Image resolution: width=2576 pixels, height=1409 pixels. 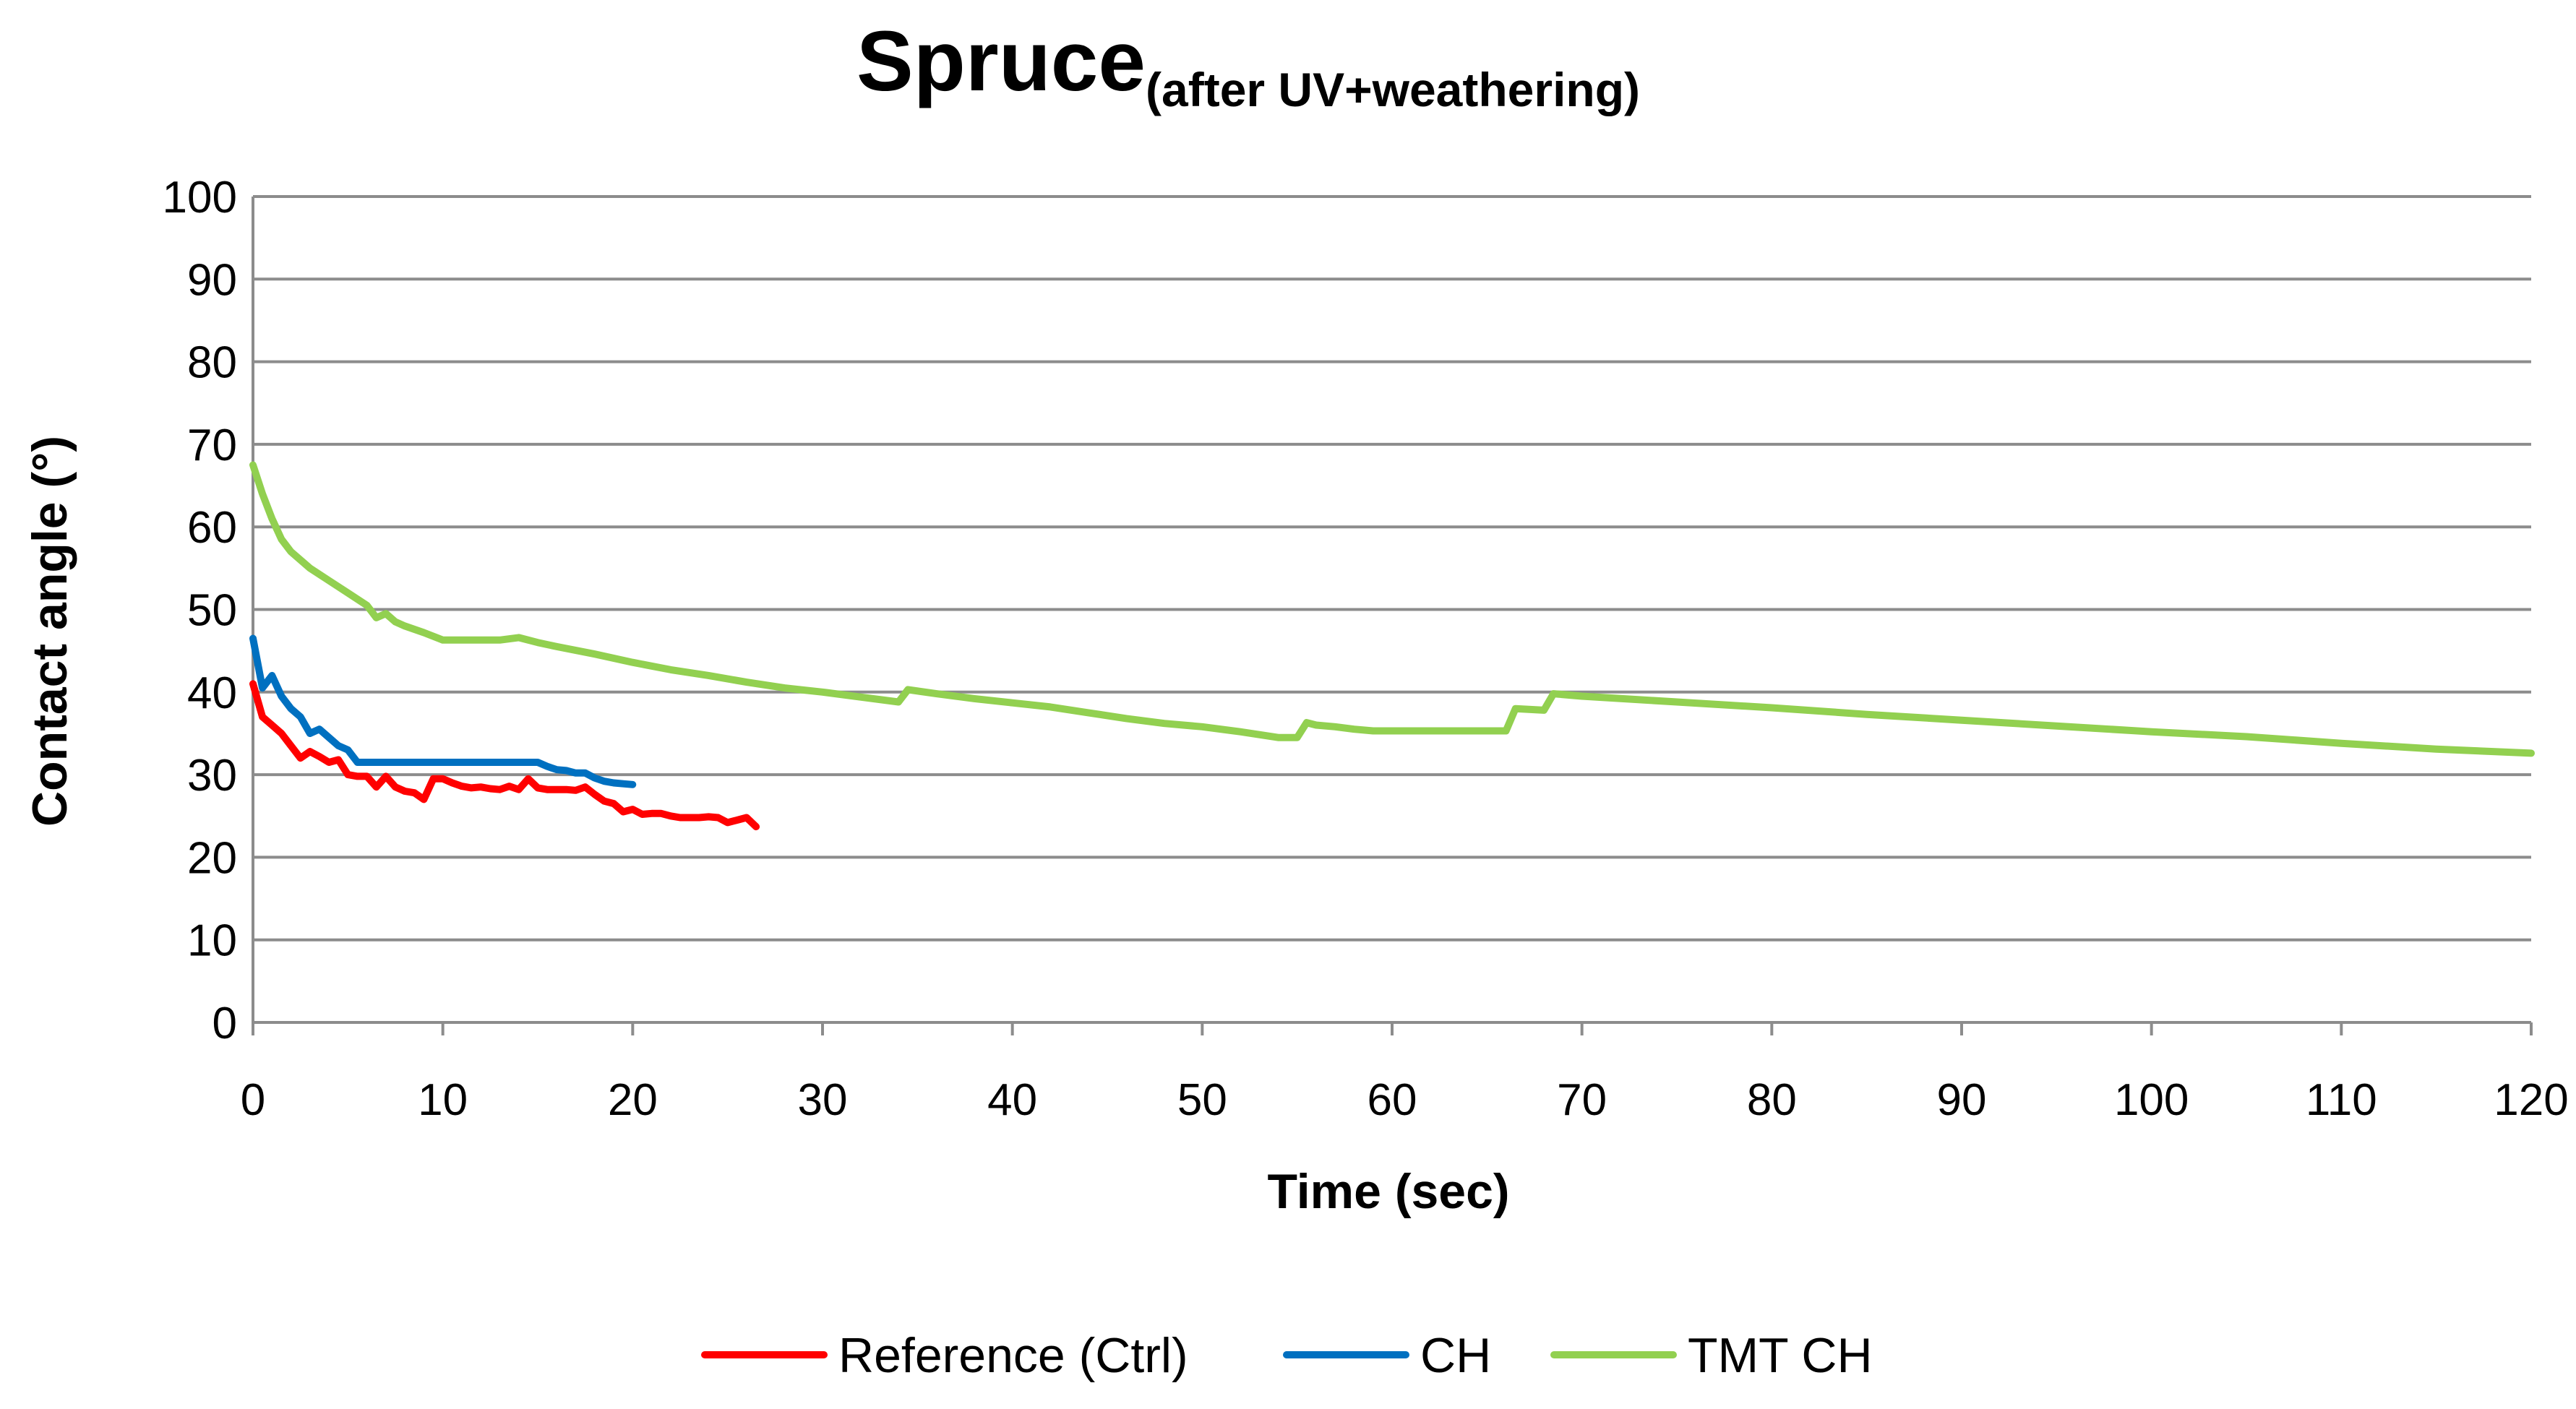 What do you see at coordinates (2342, 1100) in the screenshot?
I see `x-tick-label: 110` at bounding box center [2342, 1100].